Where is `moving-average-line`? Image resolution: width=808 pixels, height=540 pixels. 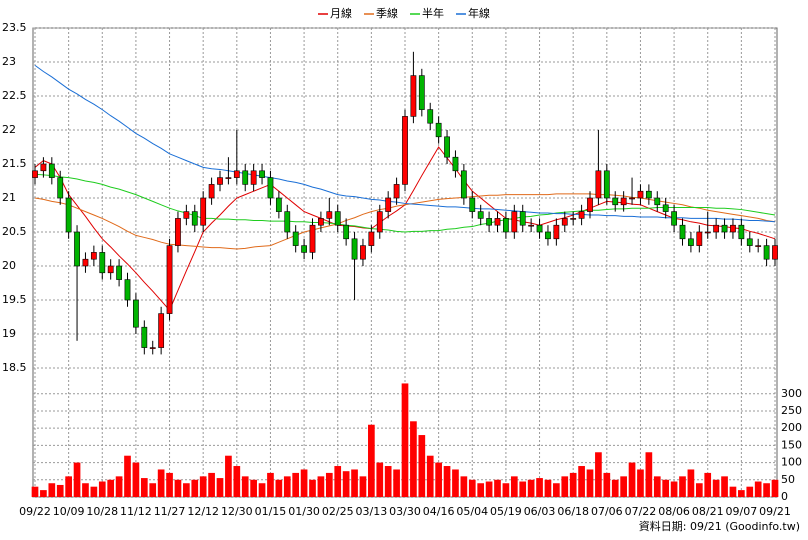 moving-average-line is located at coordinates (405, 221).